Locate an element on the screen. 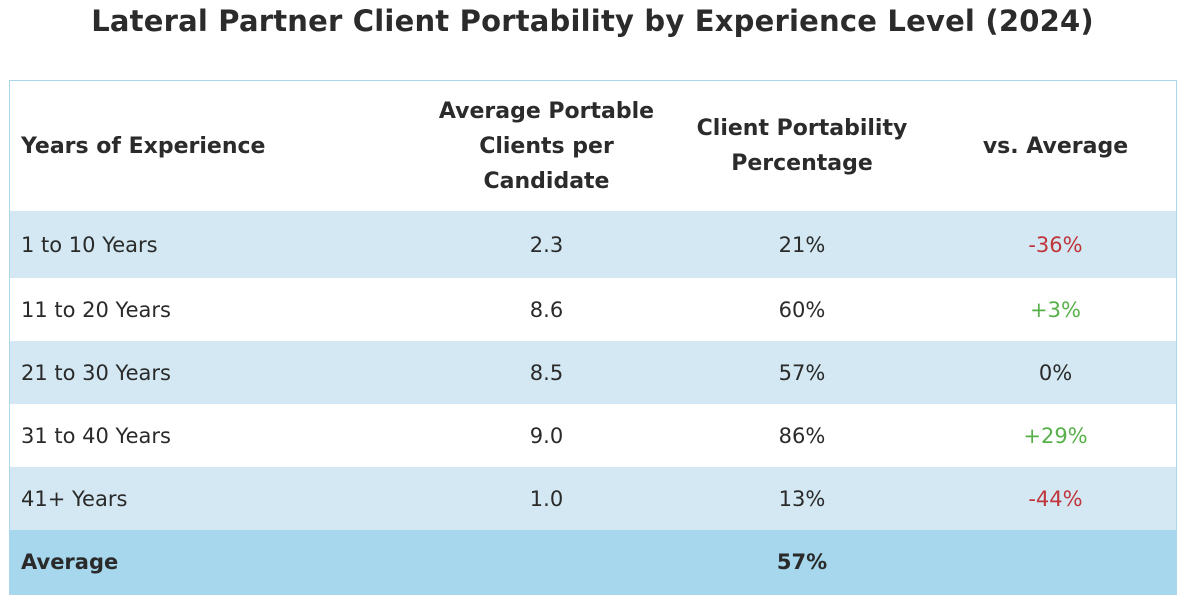 The width and height of the screenshot is (1185, 601). table-row: 11 to 20 Years 8.6 60% +3% is located at coordinates (593, 309).